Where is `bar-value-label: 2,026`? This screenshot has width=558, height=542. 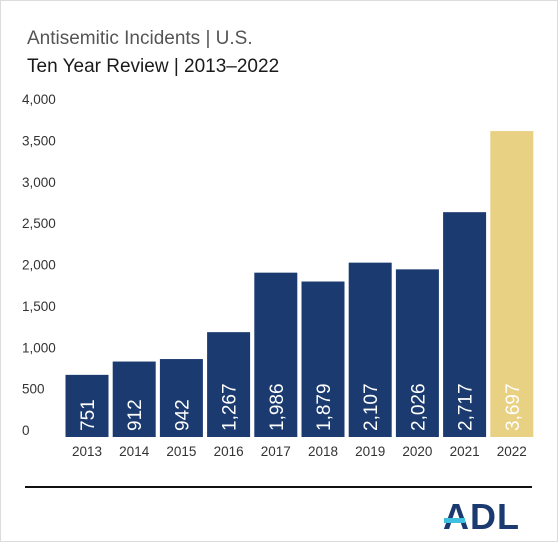
bar-value-label: 2,026 is located at coordinates (418, 407).